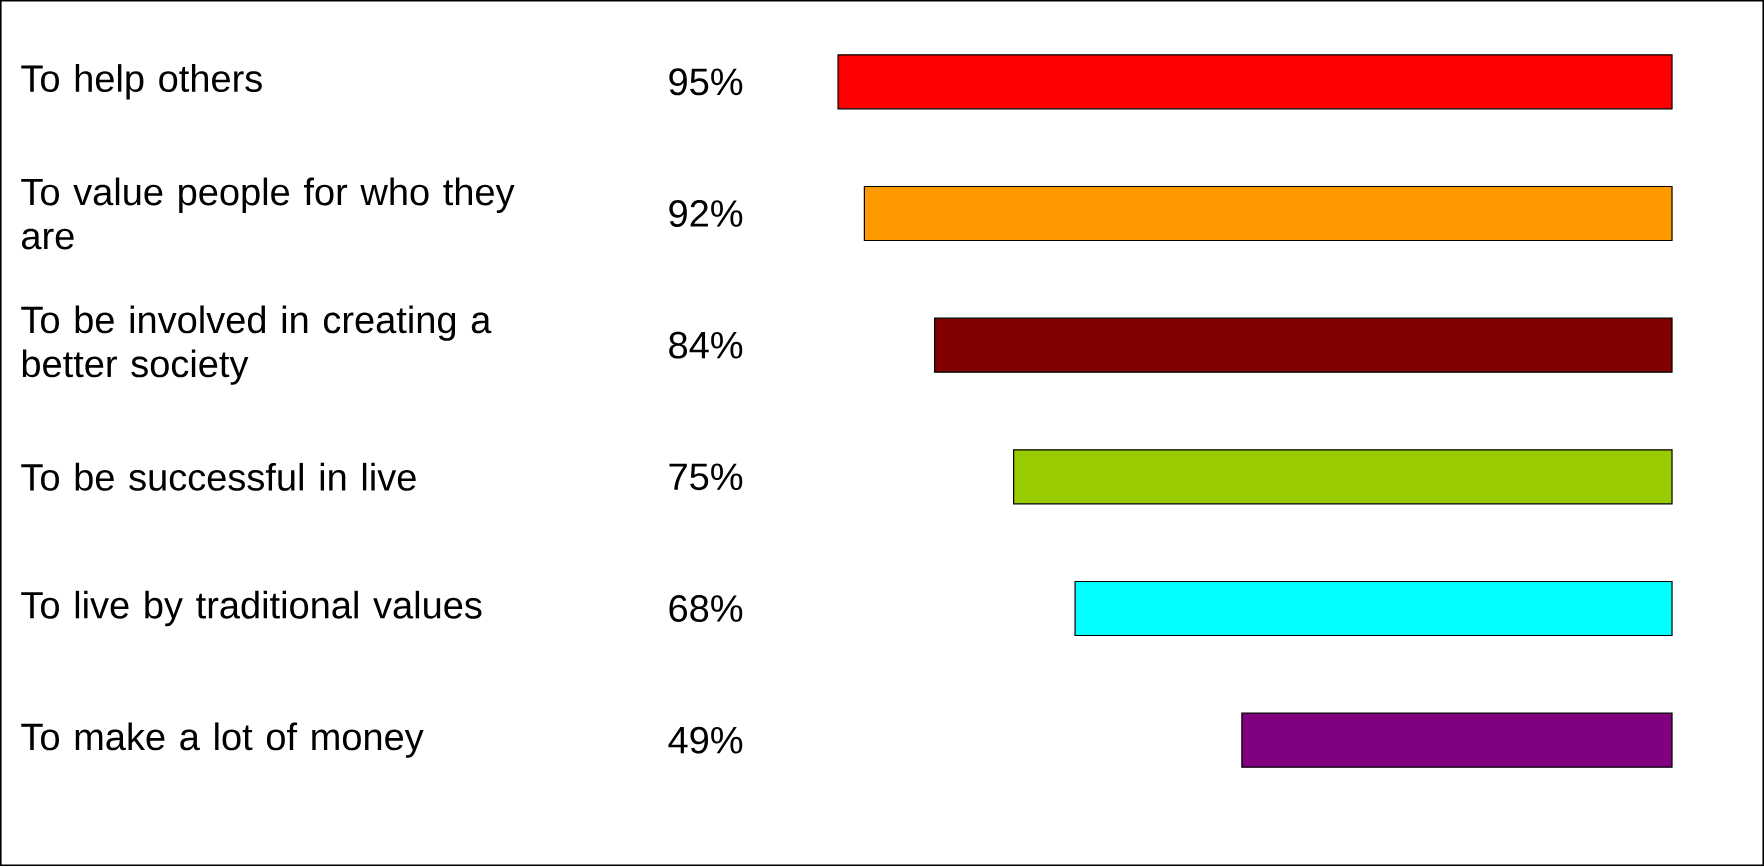 This screenshot has width=1764, height=866. I want to click on data-label: 49%, so click(705, 740).